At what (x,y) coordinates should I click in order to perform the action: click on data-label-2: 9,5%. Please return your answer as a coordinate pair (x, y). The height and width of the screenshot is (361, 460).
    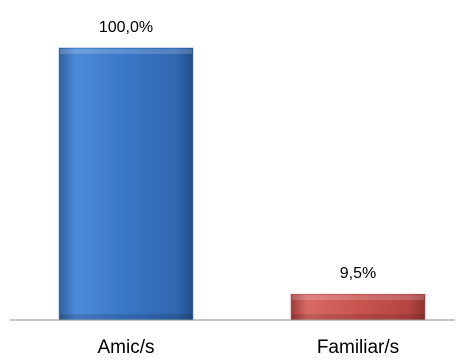
    Looking at the image, I should click on (358, 273).